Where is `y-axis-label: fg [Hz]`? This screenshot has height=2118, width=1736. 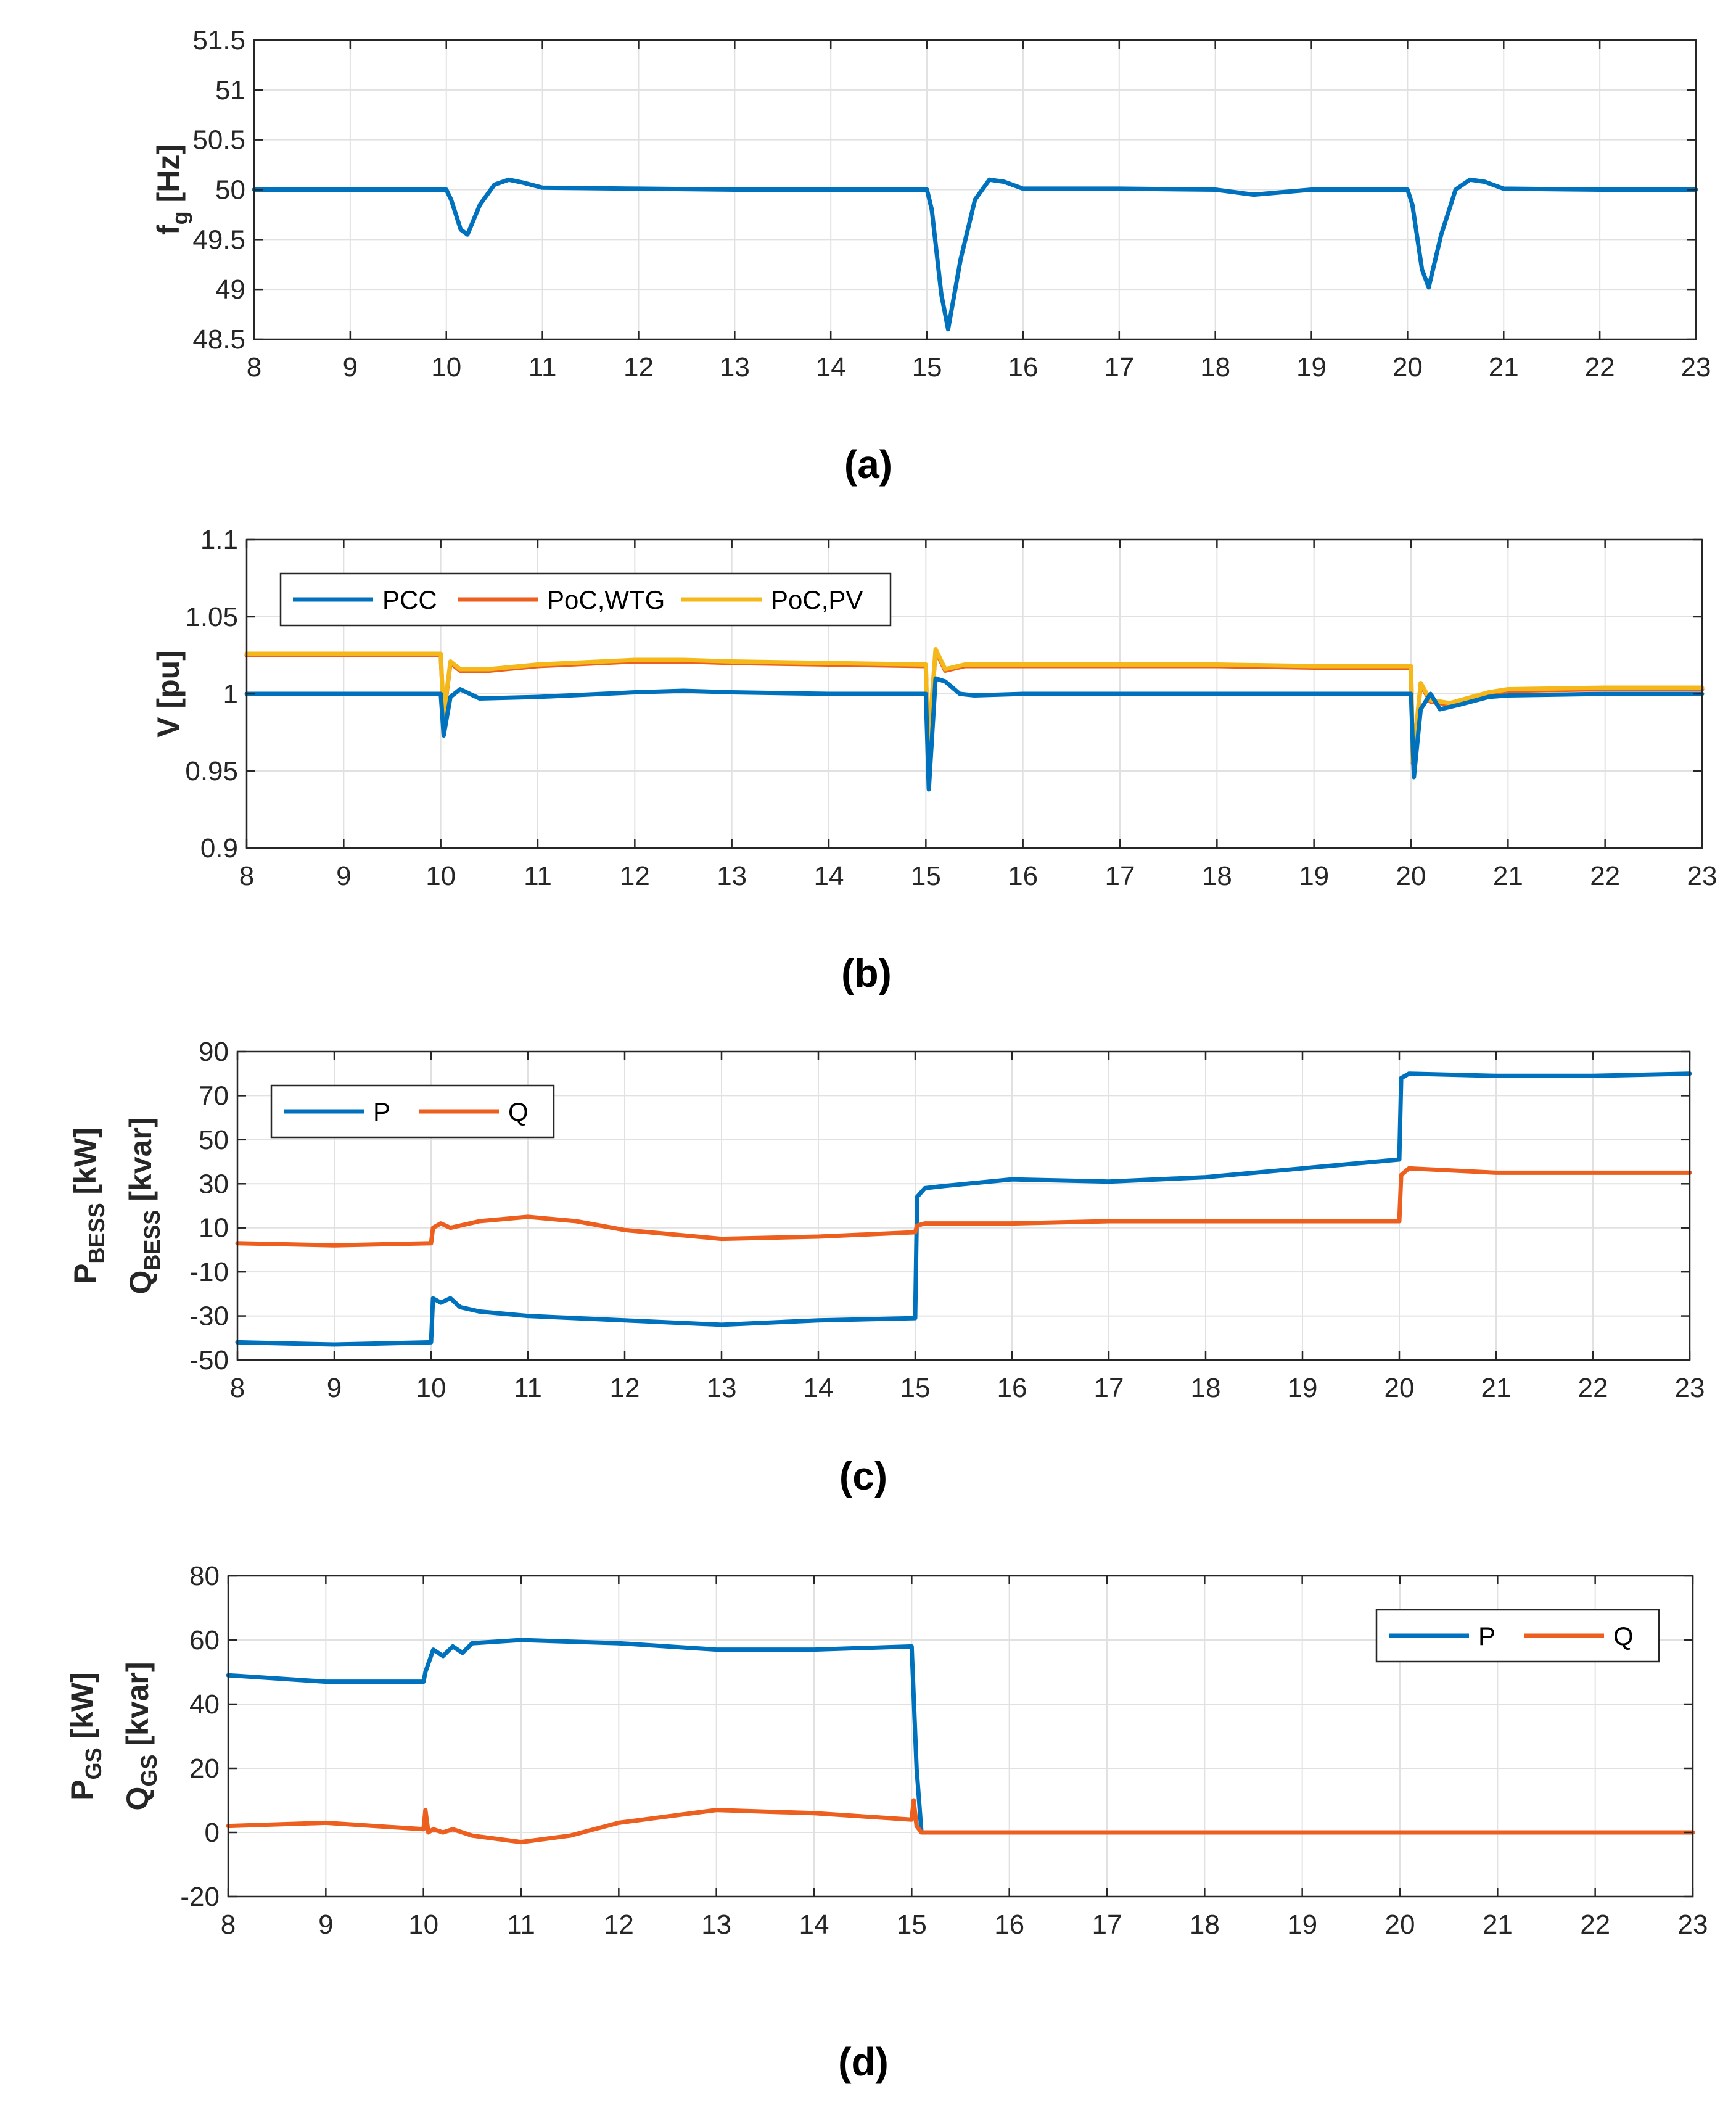 y-axis-label: fg [Hz] is located at coordinates (172, 189).